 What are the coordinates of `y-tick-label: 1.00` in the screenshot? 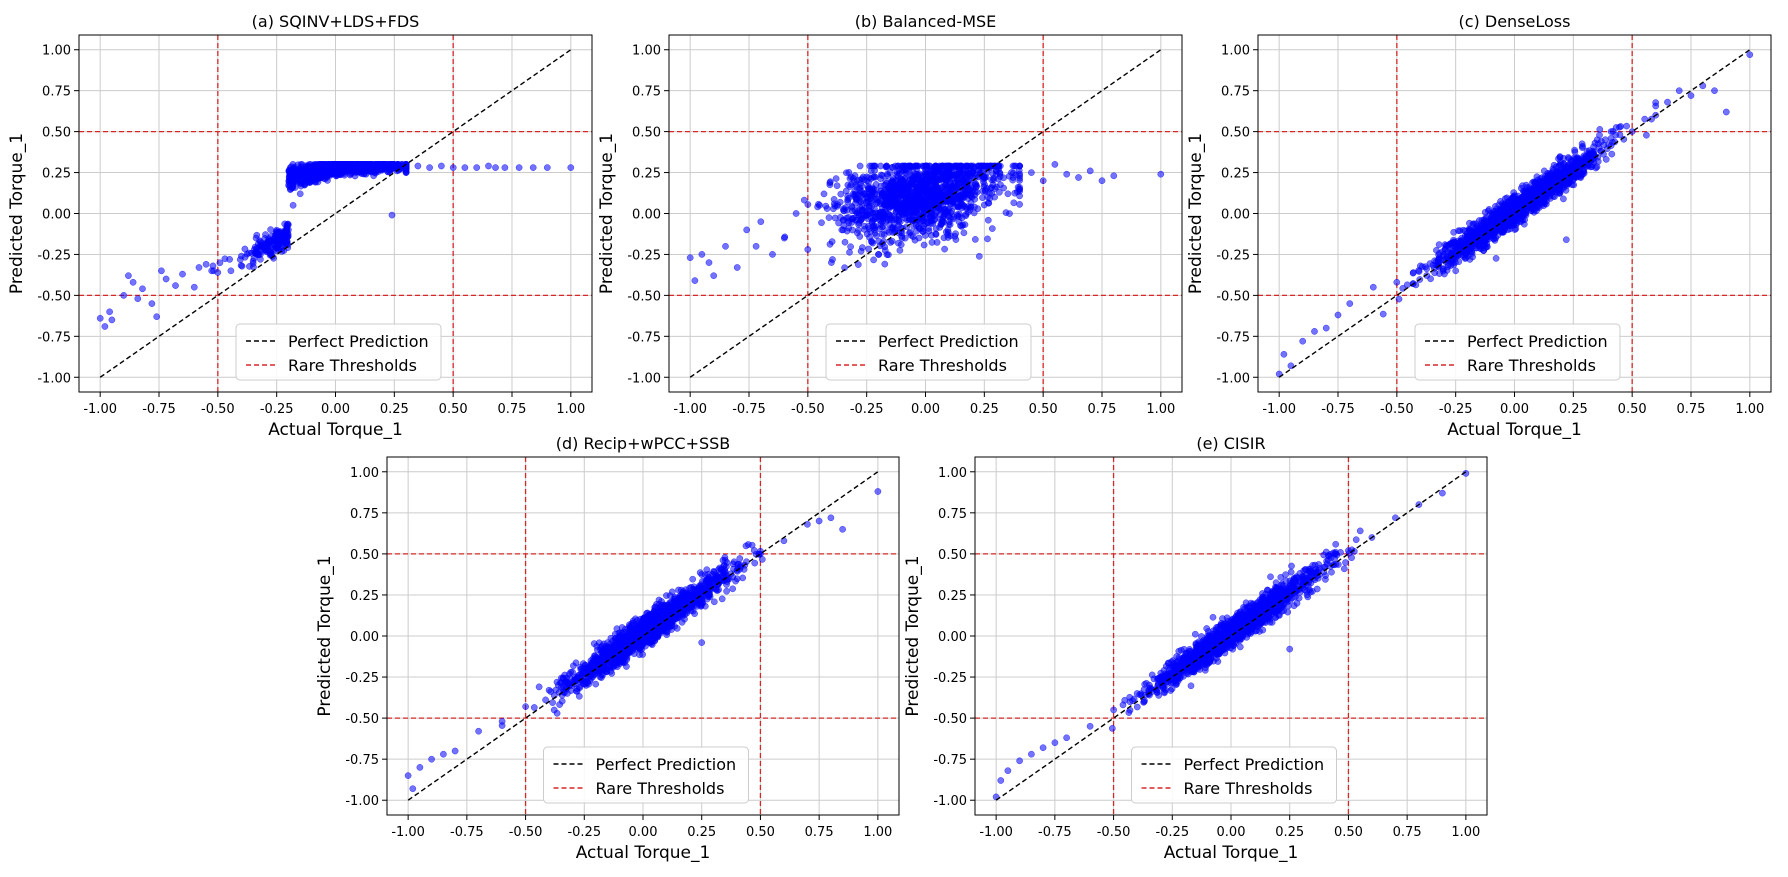 It's located at (1235, 51).